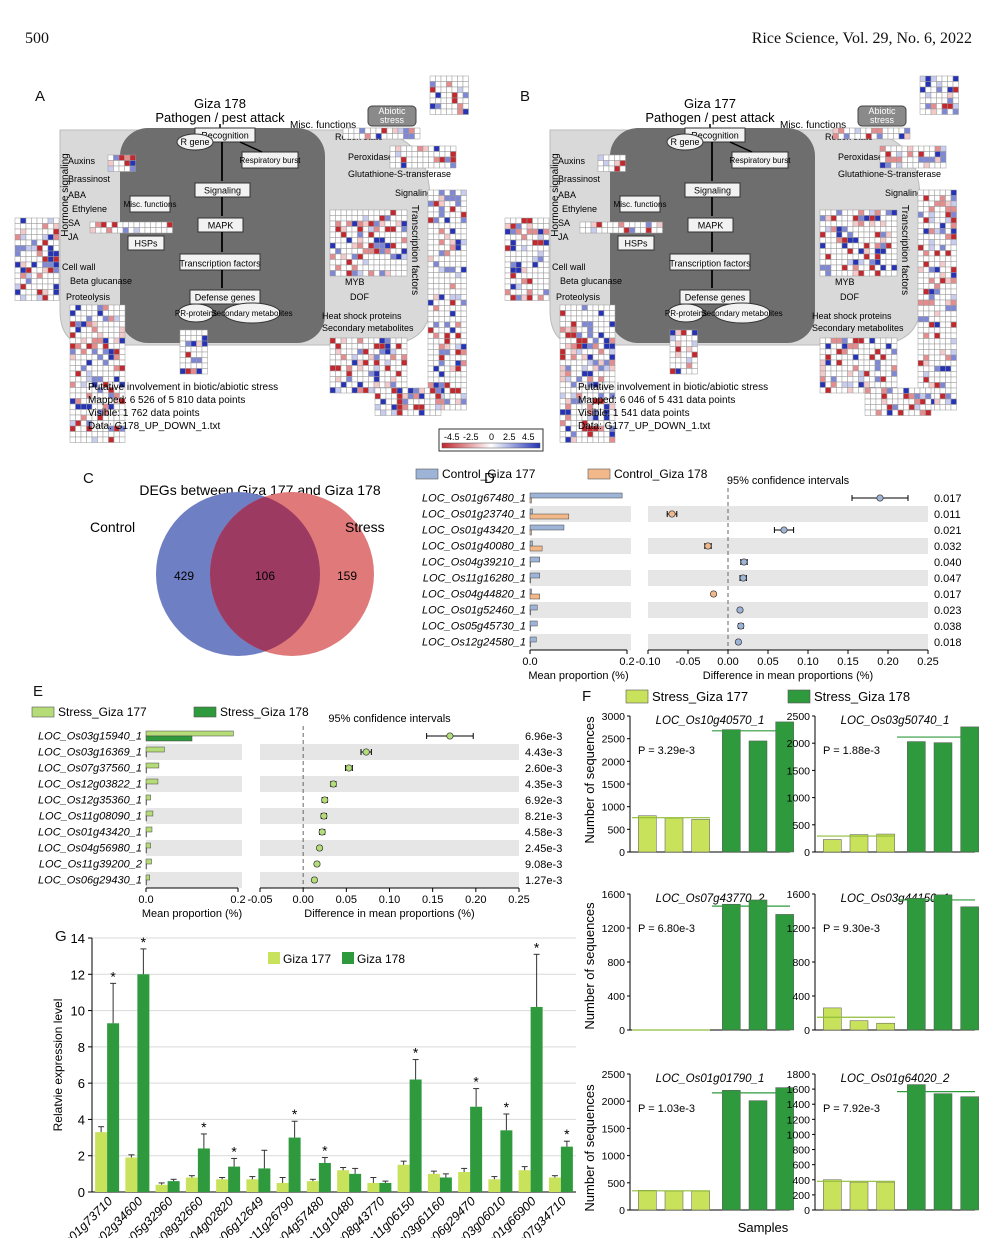 Image resolution: width=1000 pixels, height=1242 pixels. I want to click on row-shade, so click(788, 578).